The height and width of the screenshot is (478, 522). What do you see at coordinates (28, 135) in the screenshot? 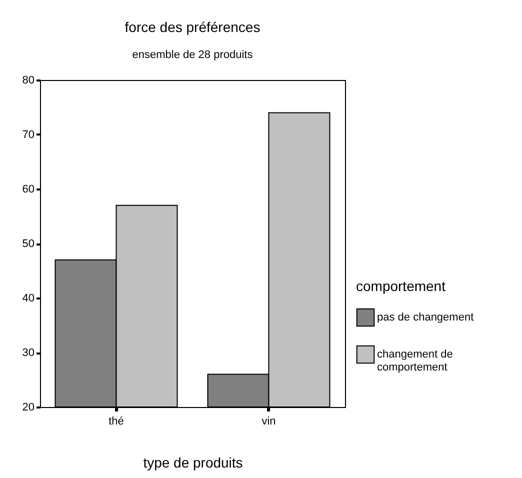
I see `y-tick-label: 70` at bounding box center [28, 135].